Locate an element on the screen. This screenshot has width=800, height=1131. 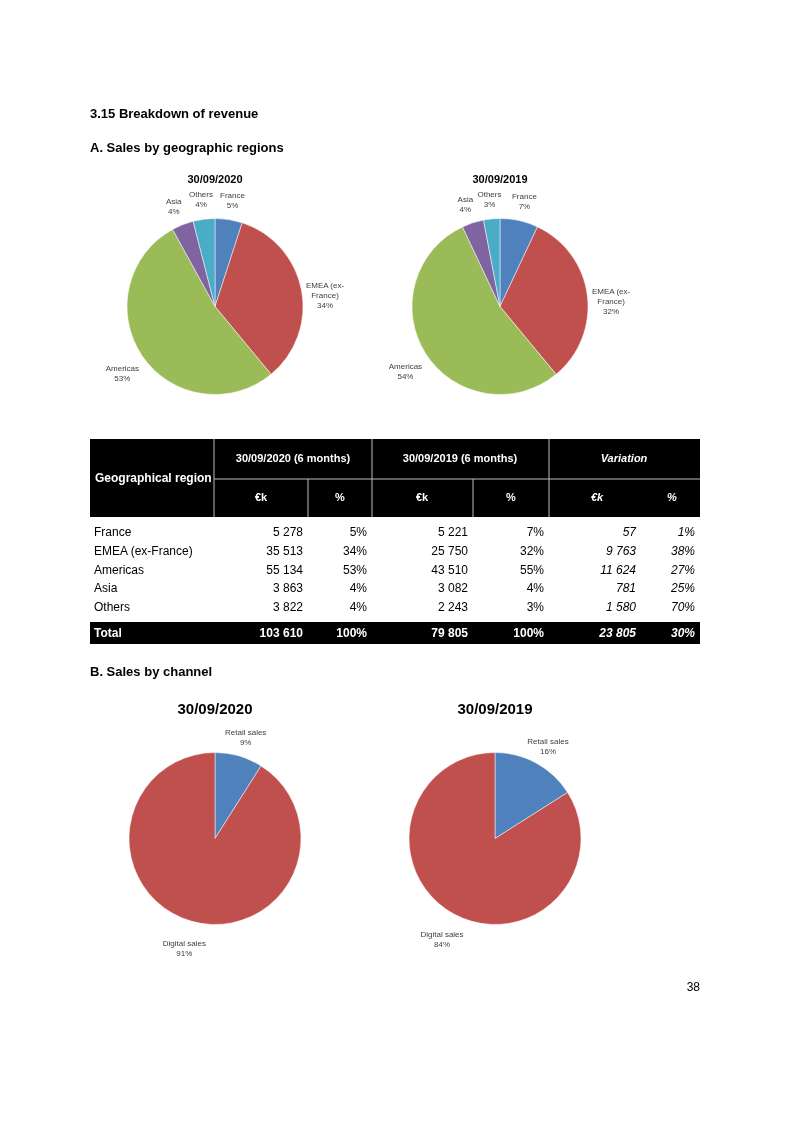
data-label: 54% is located at coordinates (405, 376).